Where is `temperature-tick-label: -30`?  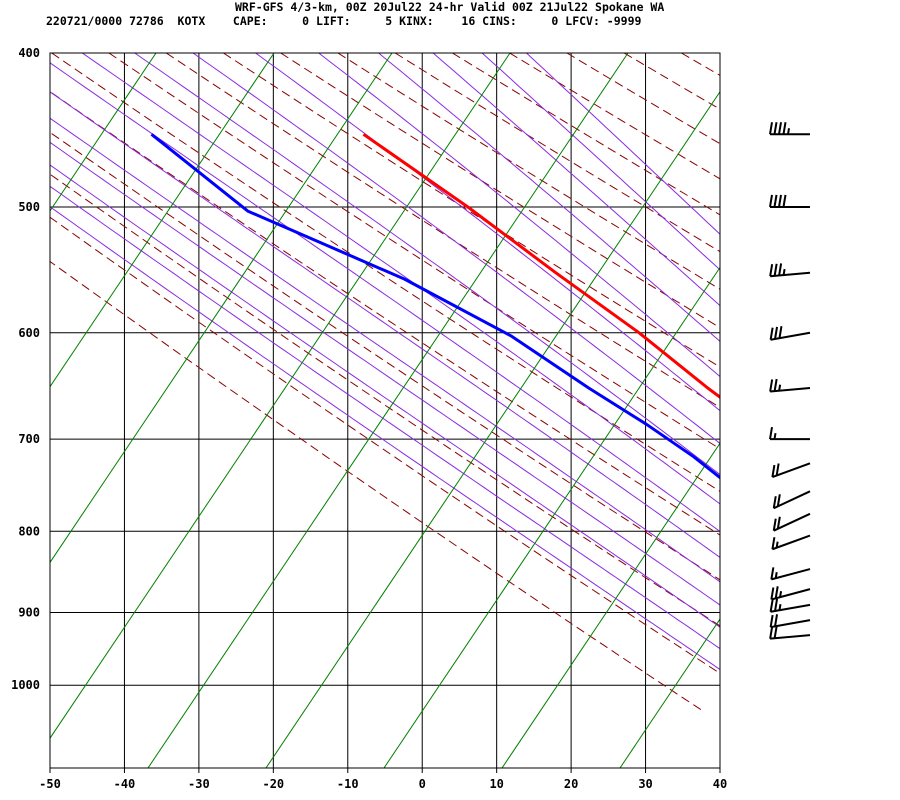 temperature-tick-label: -30 is located at coordinates (199, 784).